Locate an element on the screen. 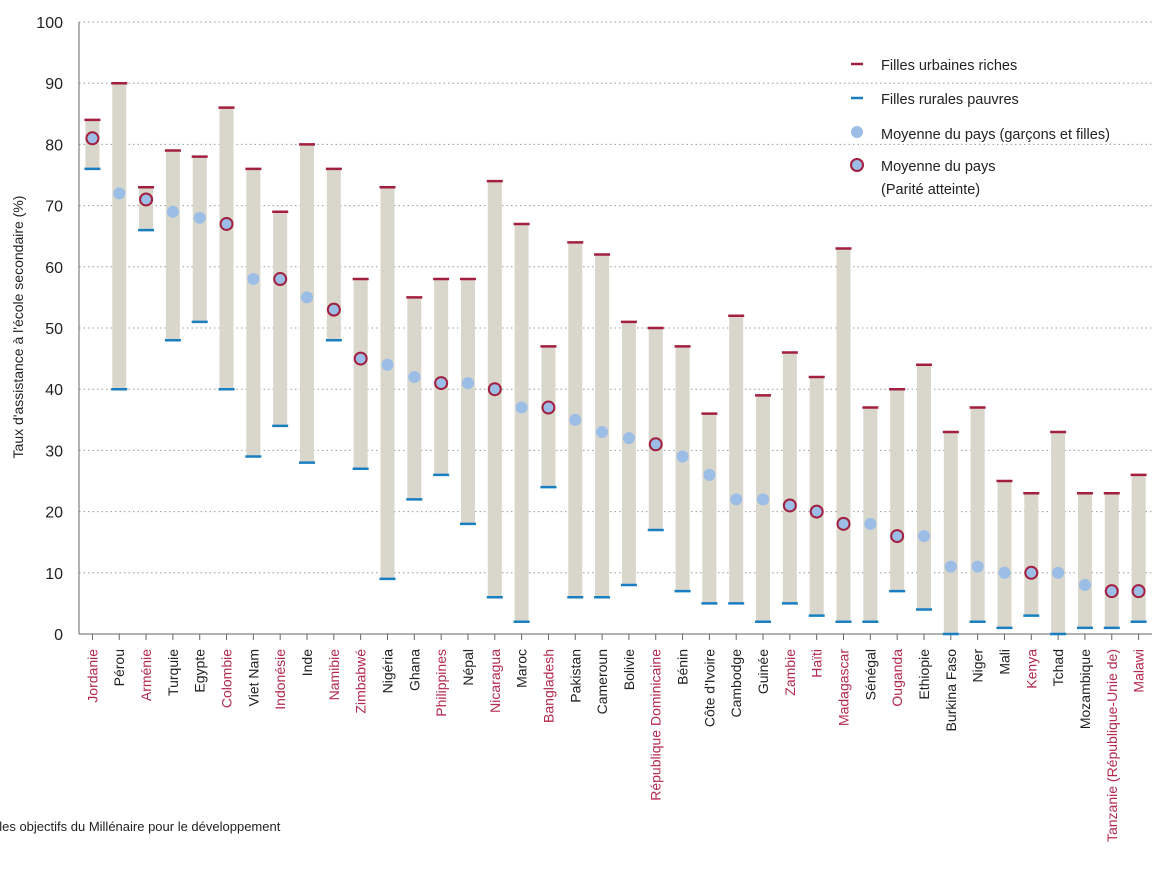 The image size is (1160, 878). category-label: Inde is located at coordinates (307, 662).